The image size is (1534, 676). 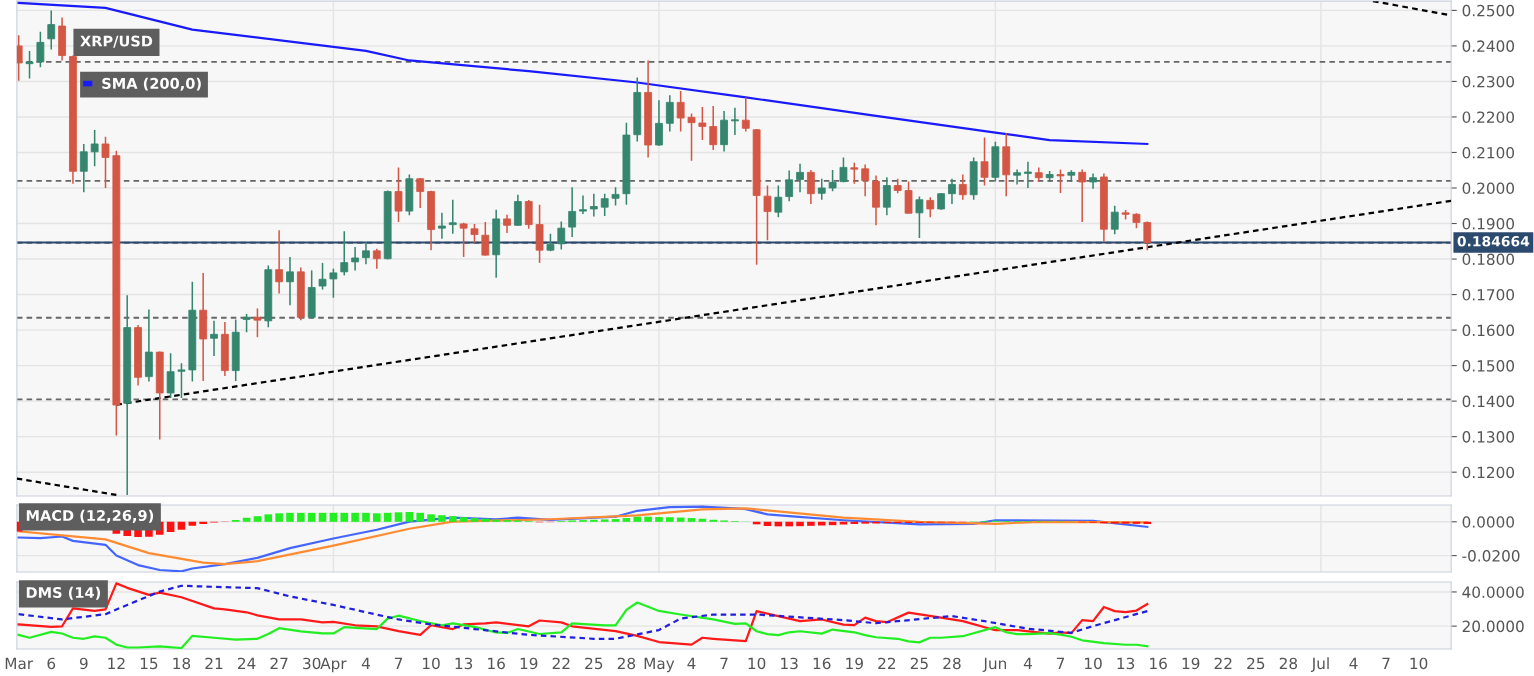 What do you see at coordinates (1488, 117) in the screenshot?
I see `y-tick-label: 0.2200` at bounding box center [1488, 117].